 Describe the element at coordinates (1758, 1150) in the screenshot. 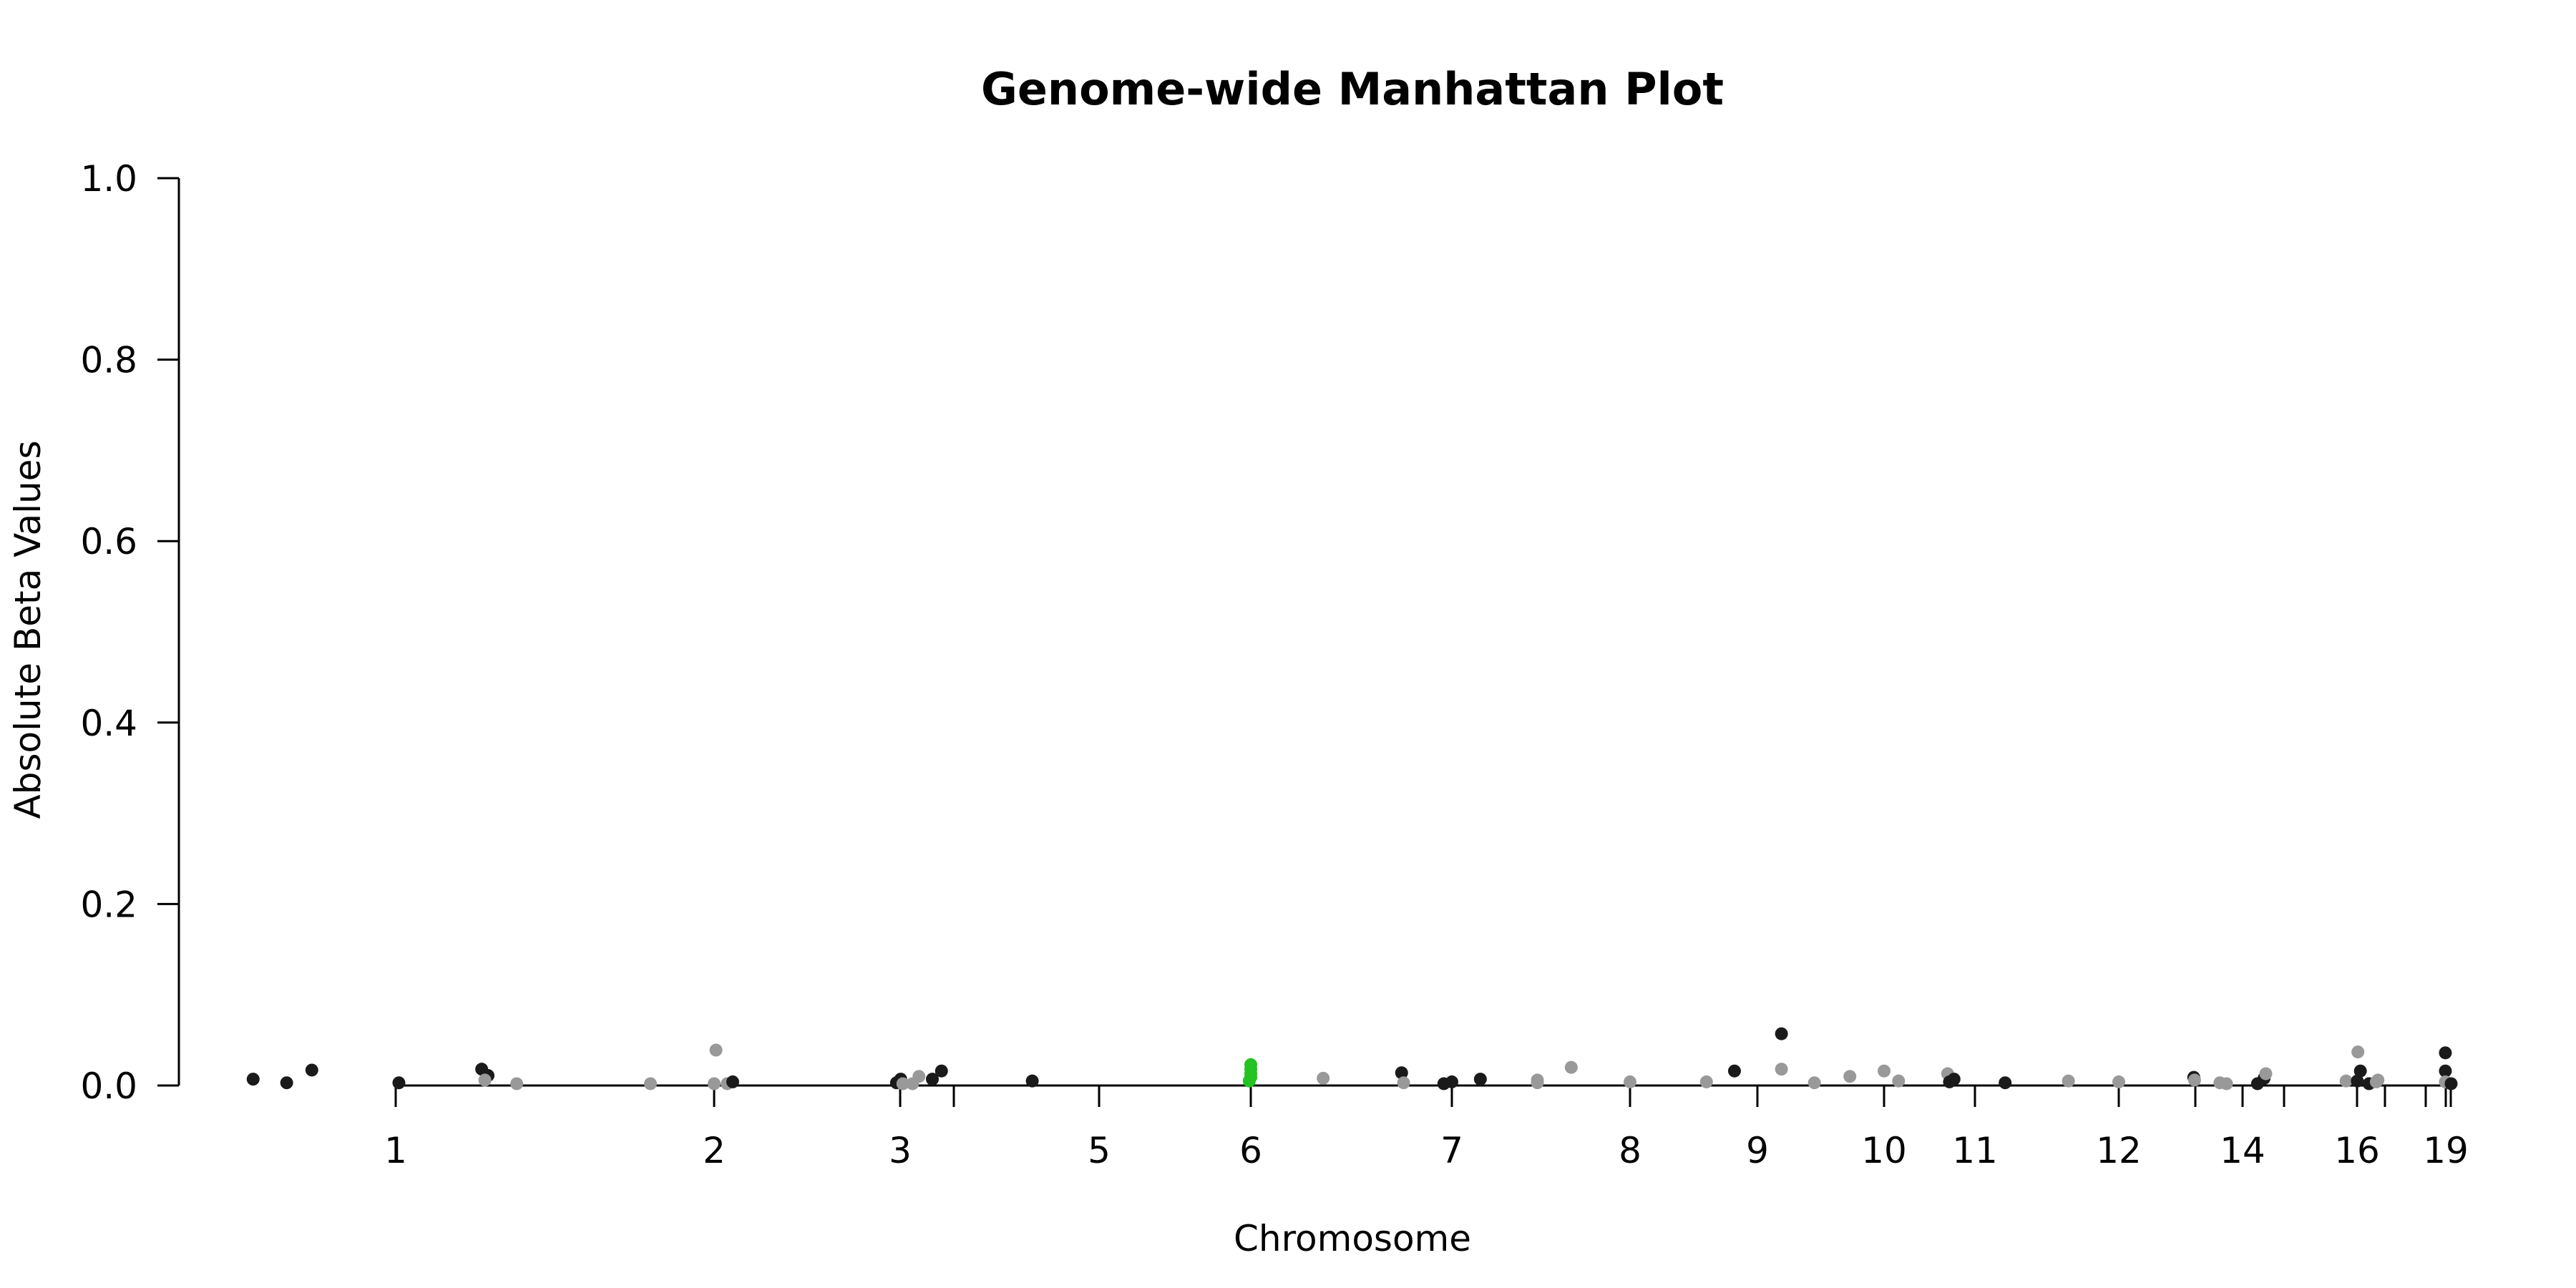

I see `x-tick-label: 9` at that location.